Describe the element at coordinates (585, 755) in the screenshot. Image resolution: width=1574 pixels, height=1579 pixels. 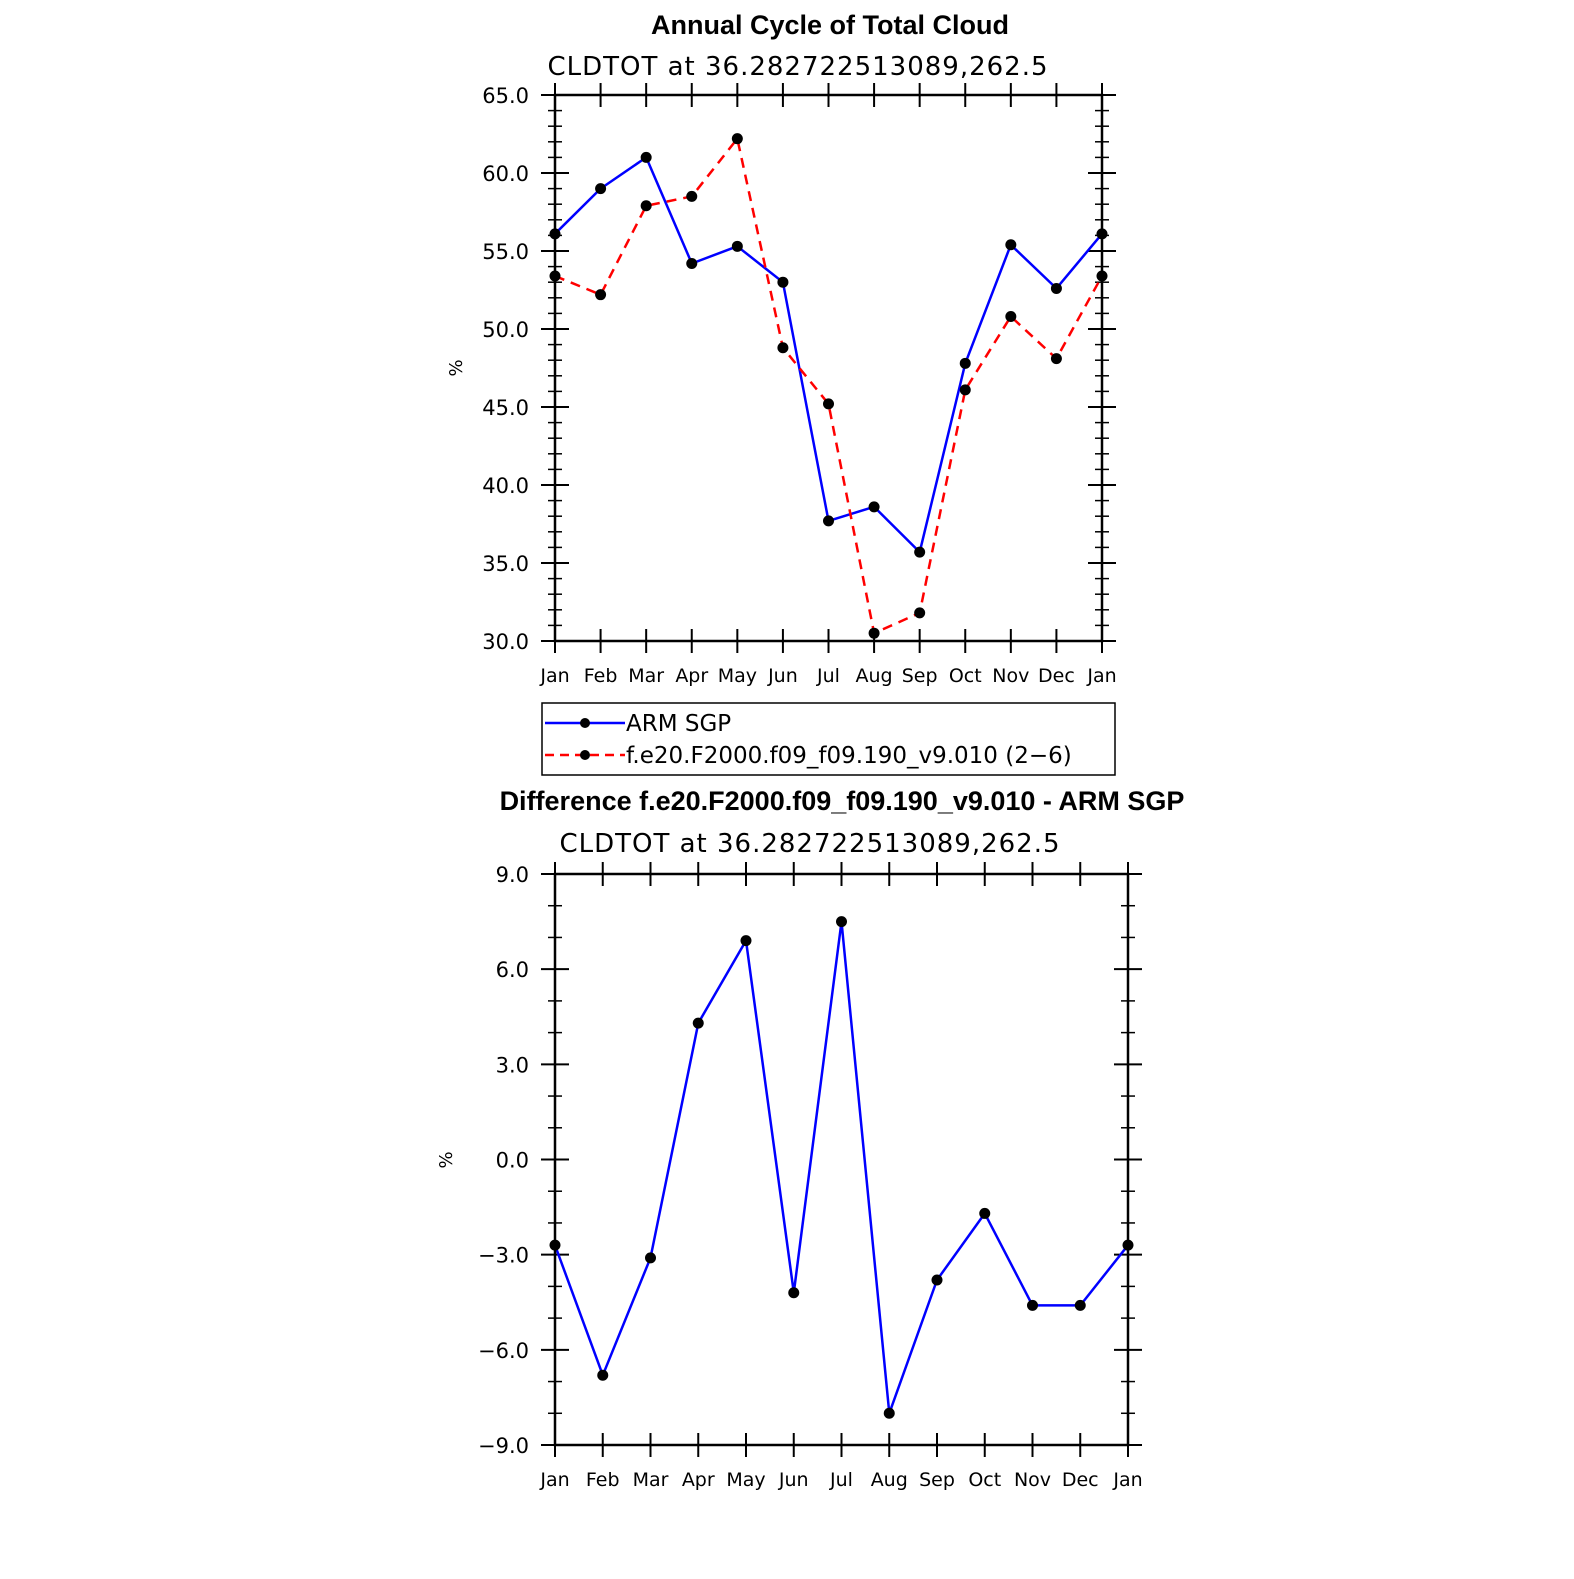
I see `legend-marker-model` at that location.